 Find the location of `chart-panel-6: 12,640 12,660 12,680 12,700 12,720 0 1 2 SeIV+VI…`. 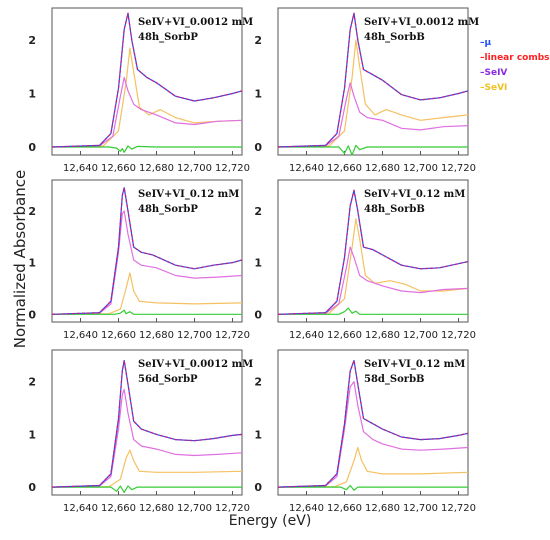

chart-panel-6: 12,640 12,660 12,680 12,700 12,720 0 1 2 SeIV+VI… is located at coordinates (365, 431).